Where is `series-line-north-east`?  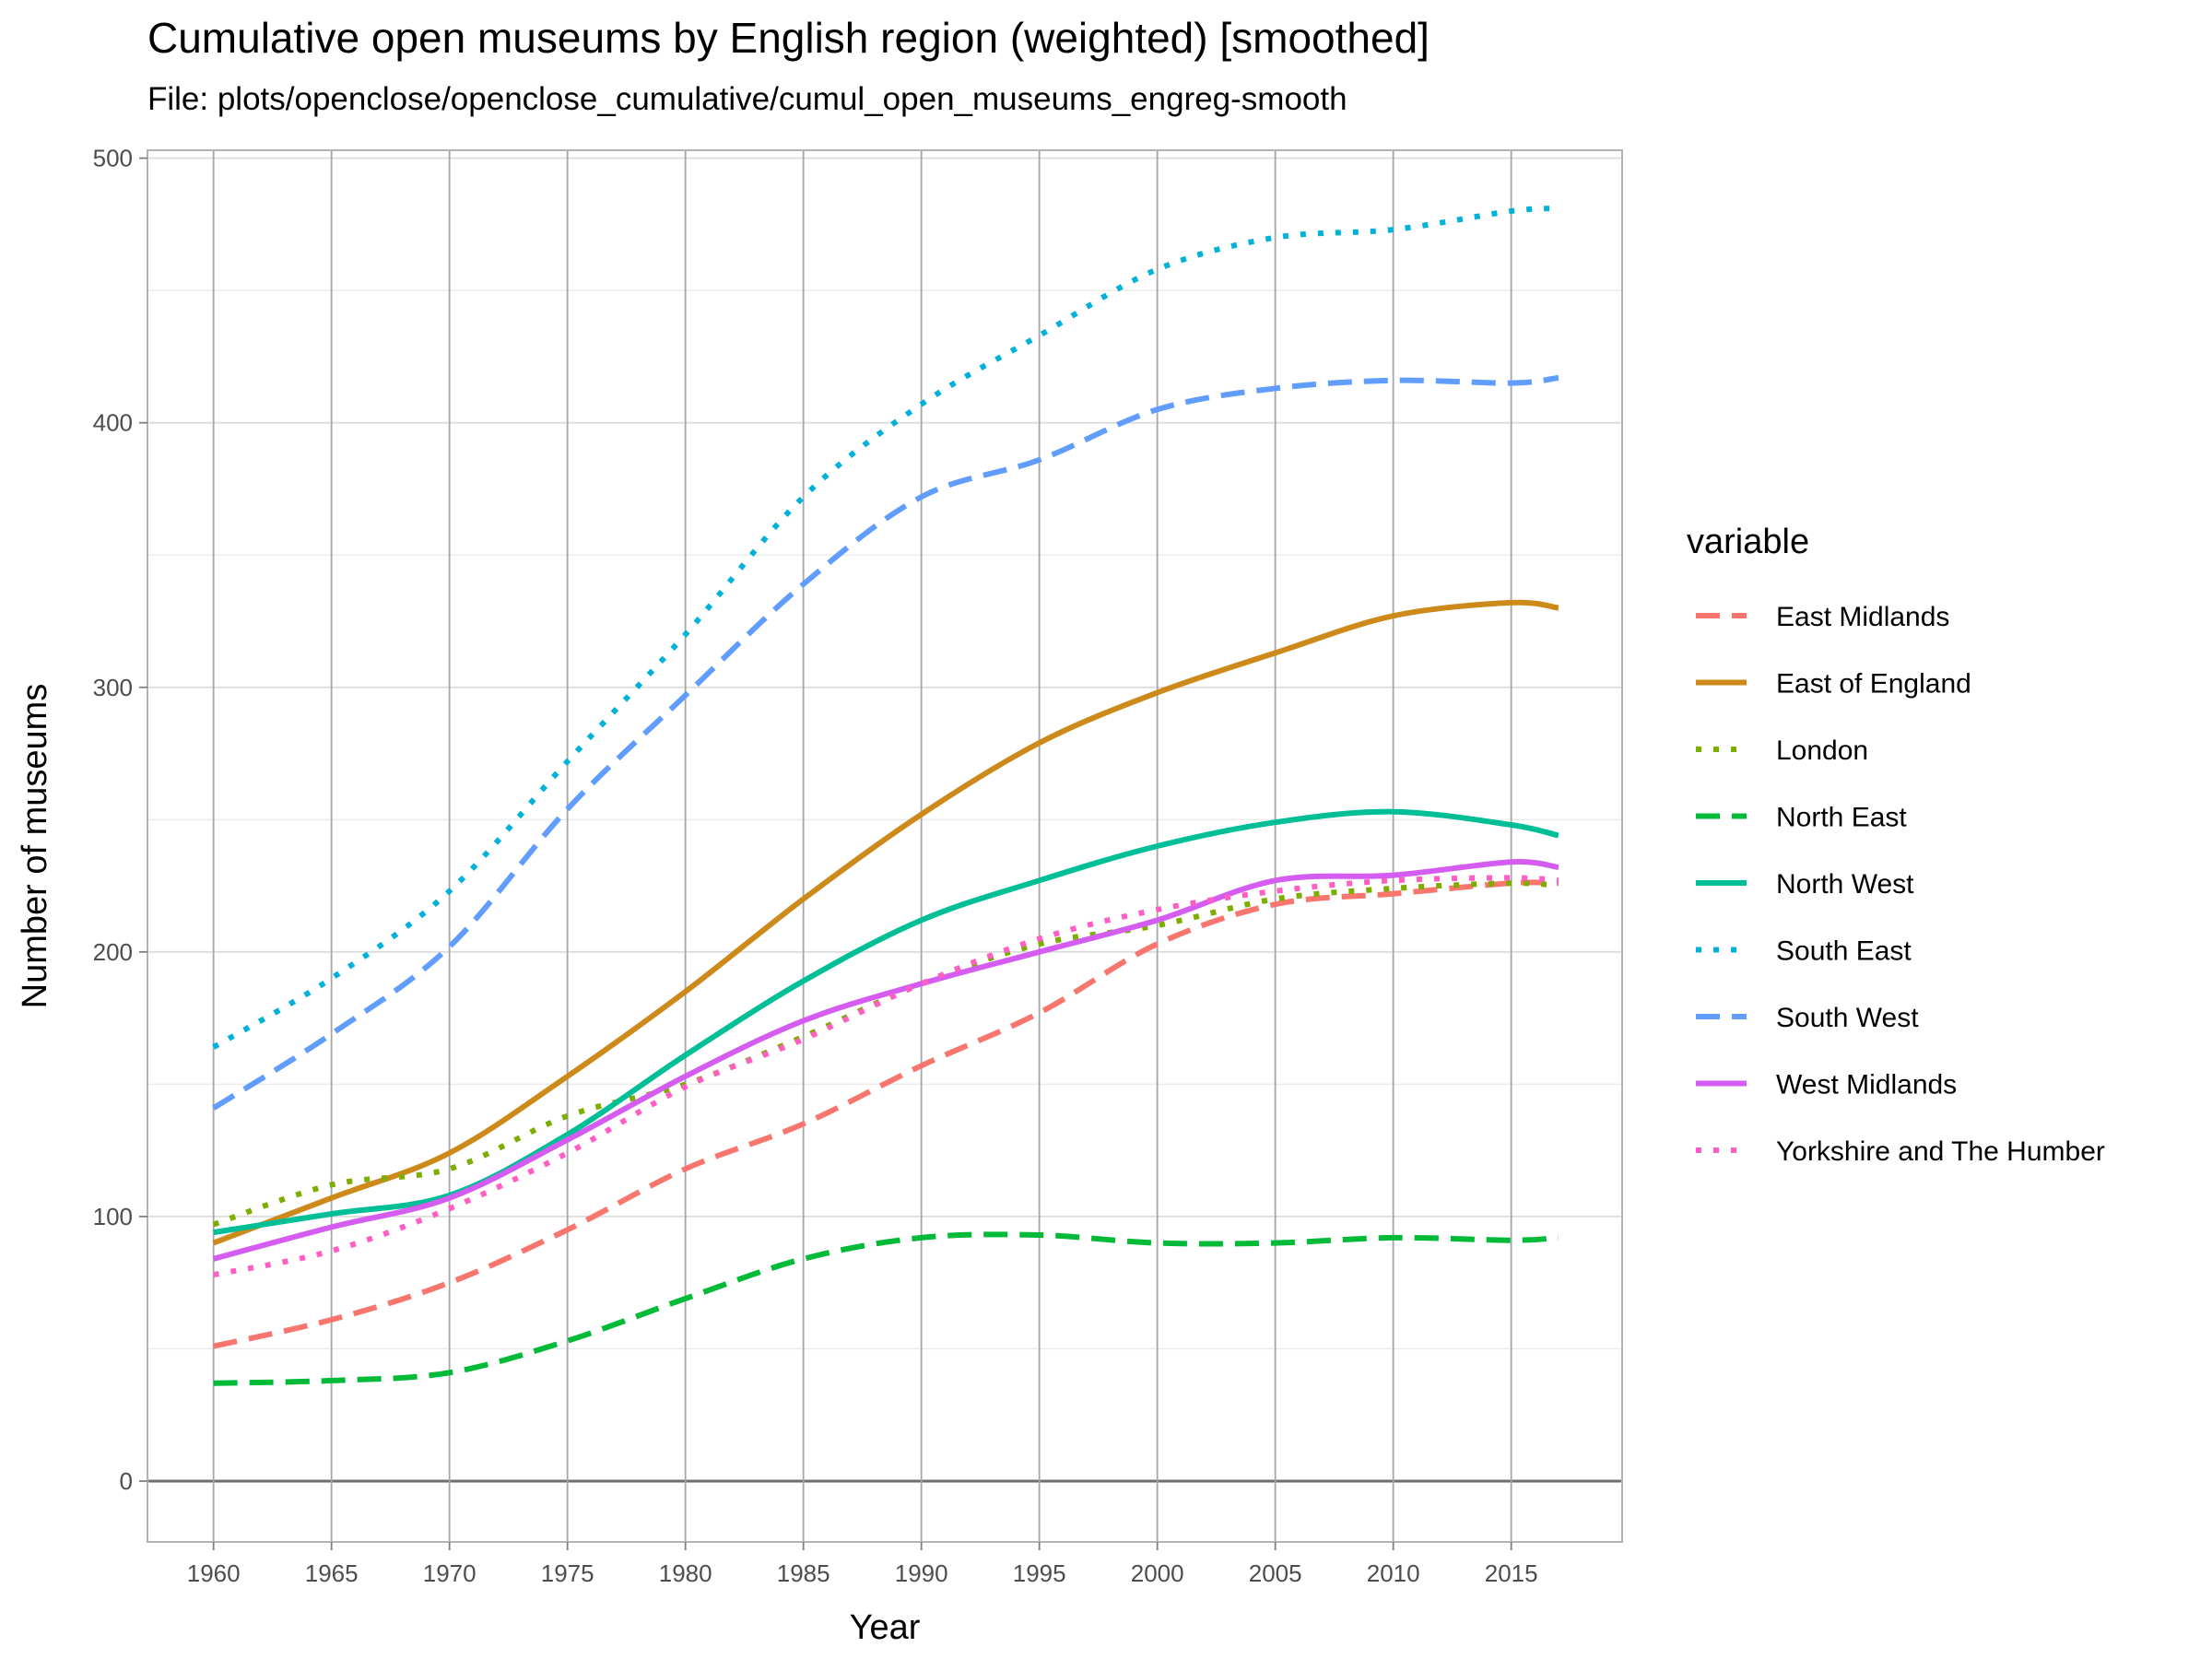 series-line-north-east is located at coordinates (886, 1308).